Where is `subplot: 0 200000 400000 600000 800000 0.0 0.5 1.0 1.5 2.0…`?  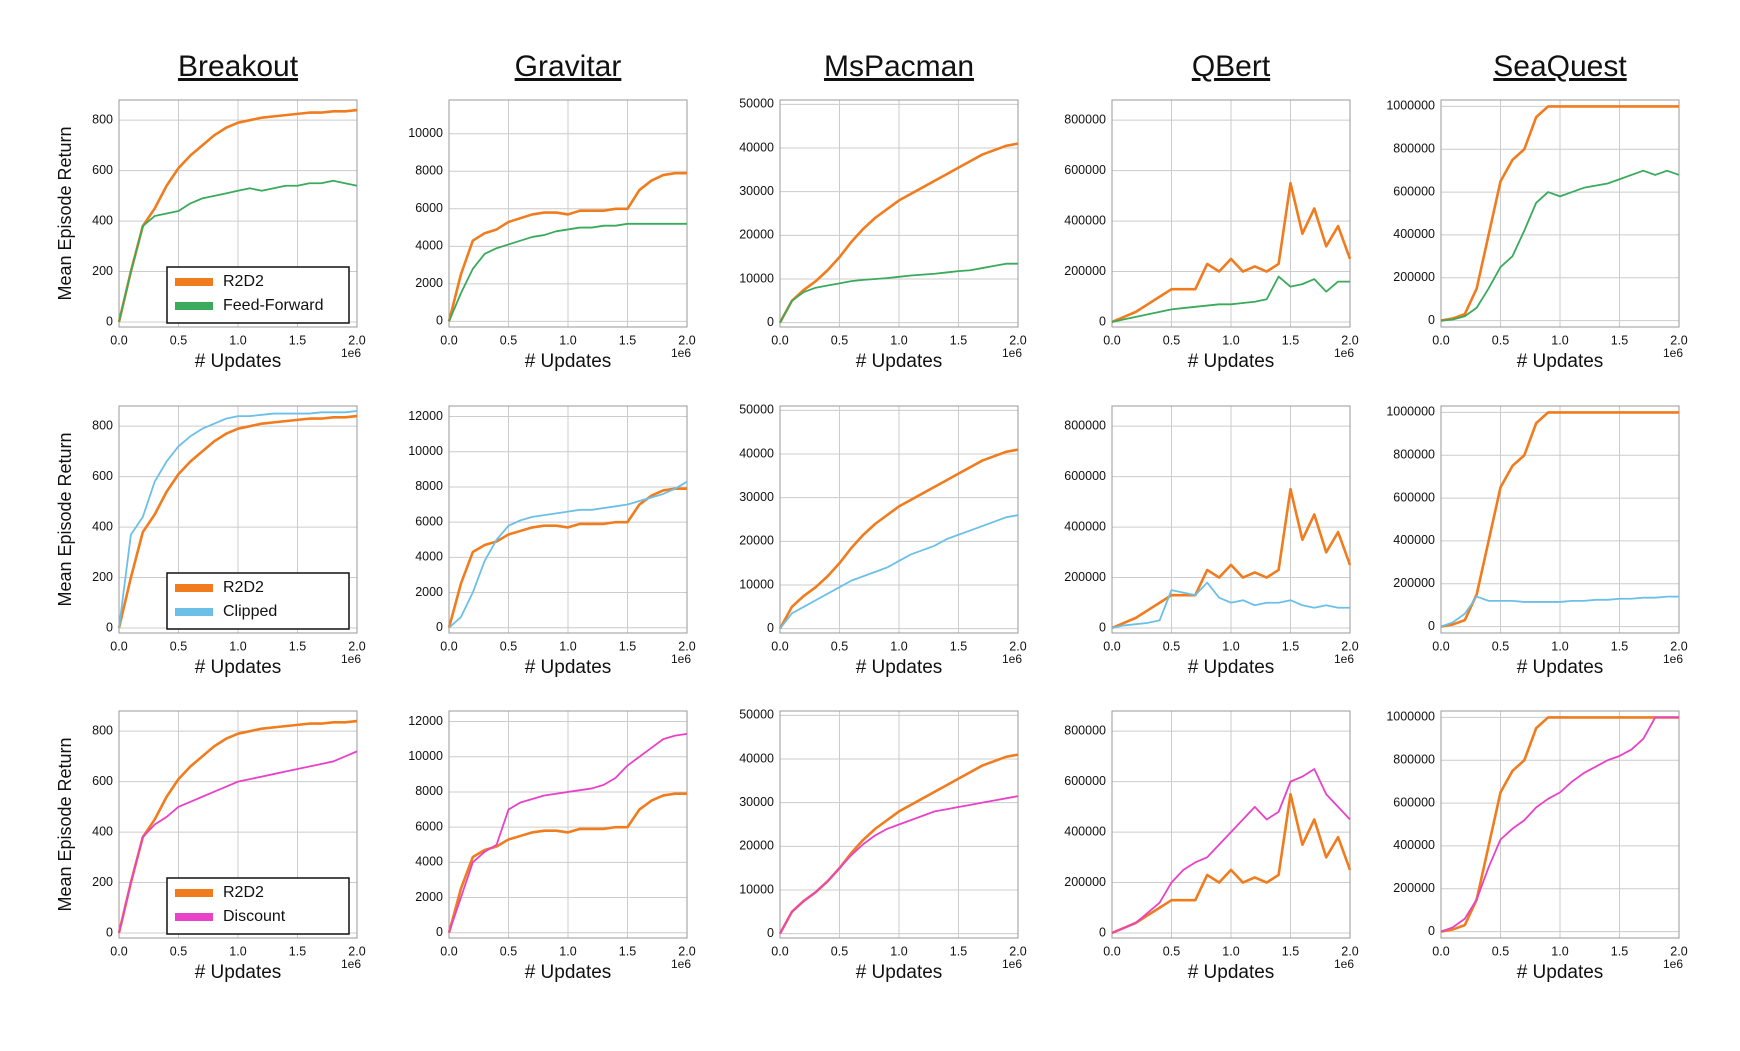 subplot: 0 200000 400000 600000 800000 0.0 0.5 1.0 1.5 2.0… is located at coordinates (1211, 846).